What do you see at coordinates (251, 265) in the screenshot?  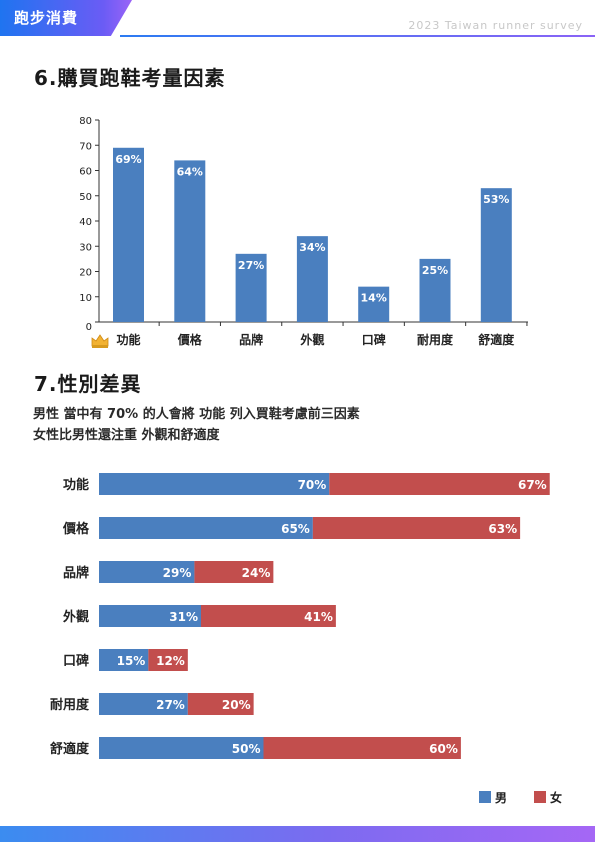 I see `bar-value-label: 27%` at bounding box center [251, 265].